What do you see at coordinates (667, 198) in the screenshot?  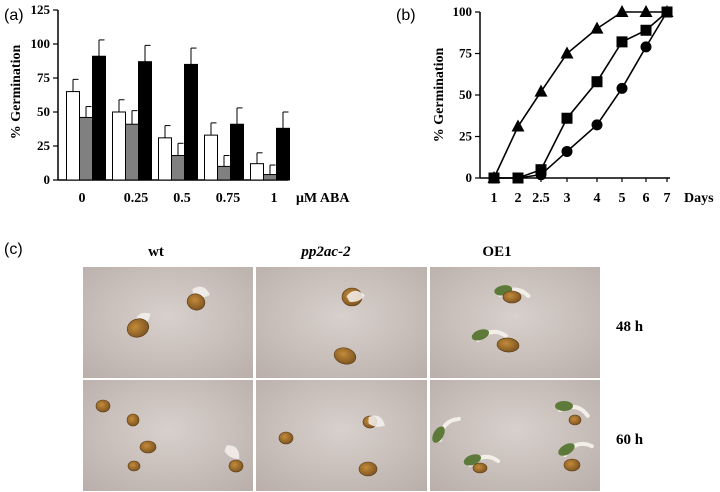 I see `chart-b-xtick-label: 7` at bounding box center [667, 198].